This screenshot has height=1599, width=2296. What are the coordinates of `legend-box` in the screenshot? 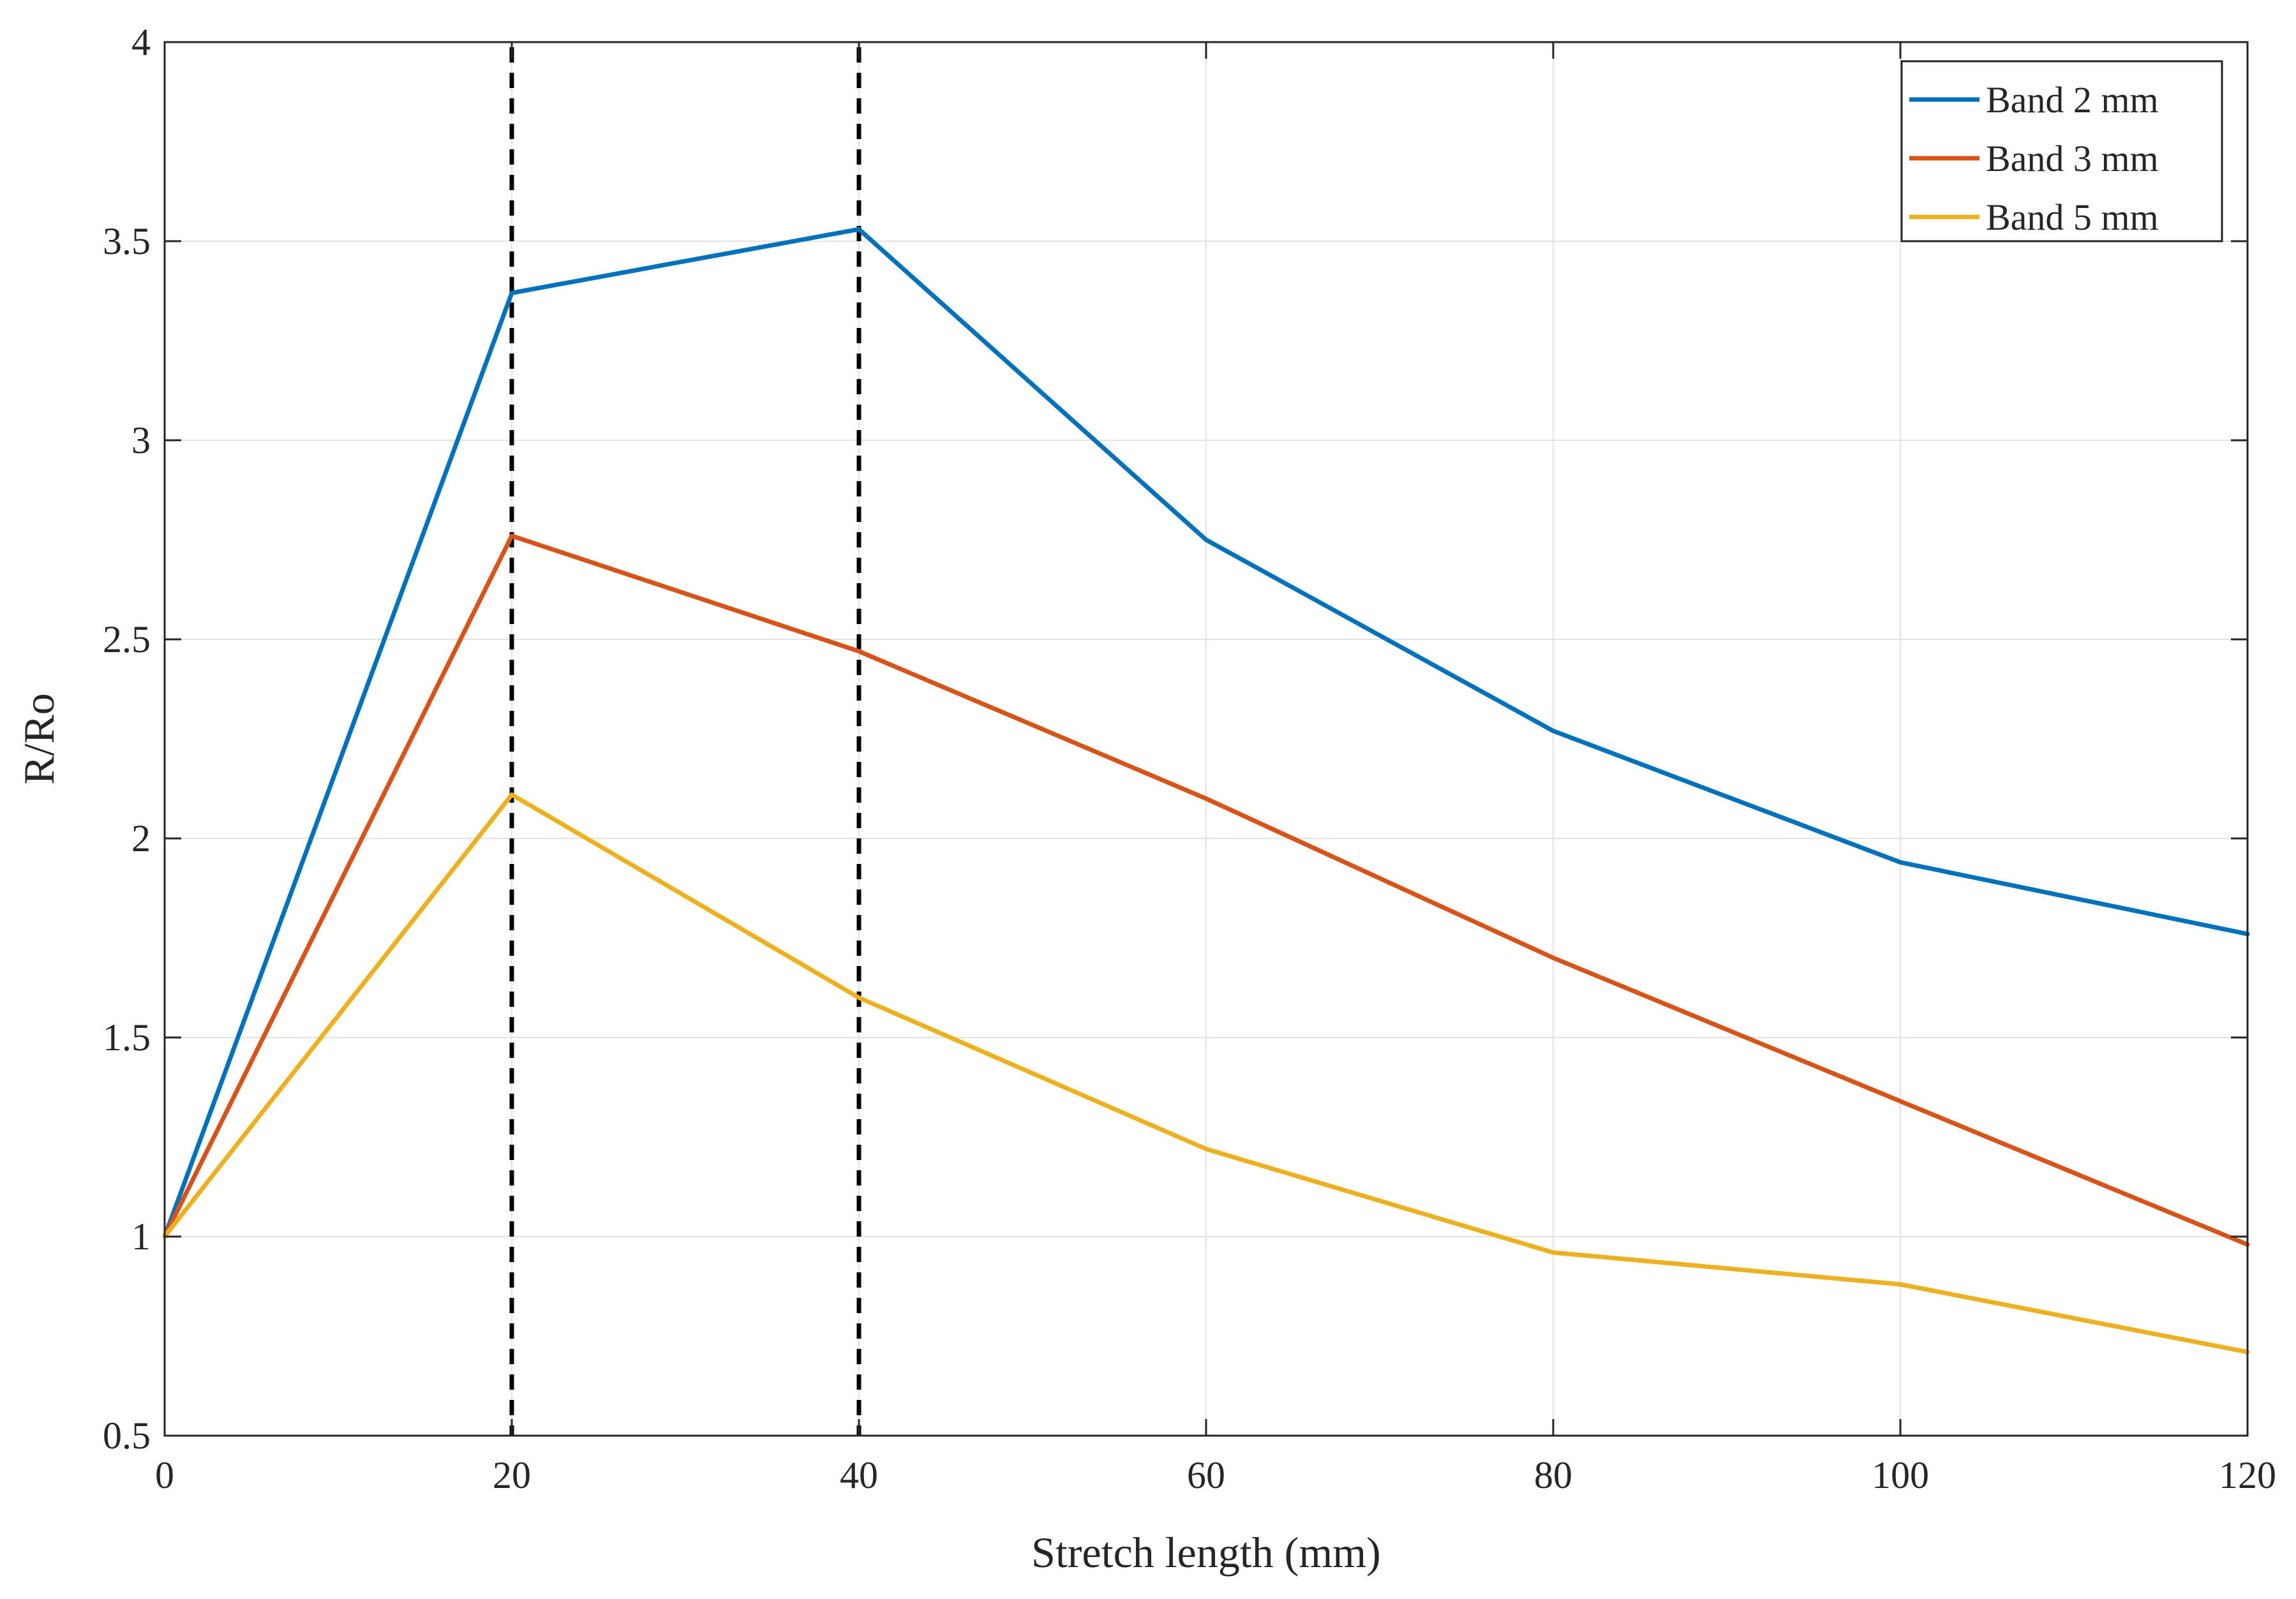 It's located at (2061, 151).